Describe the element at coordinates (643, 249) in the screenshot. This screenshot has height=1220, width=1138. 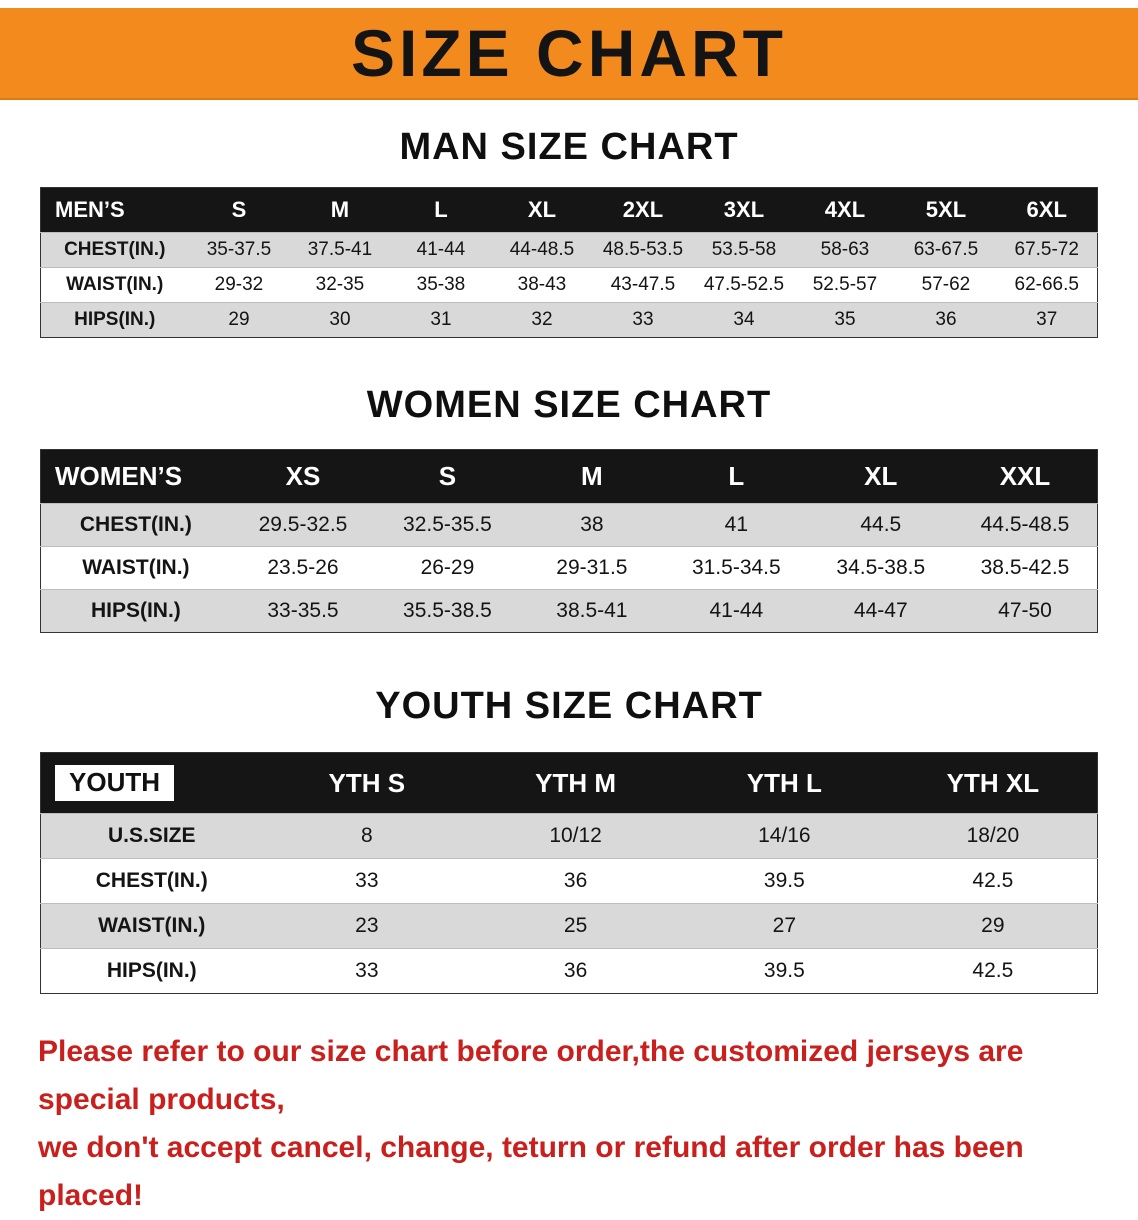
I see `size-value-cell: 48.5-53.5` at that location.